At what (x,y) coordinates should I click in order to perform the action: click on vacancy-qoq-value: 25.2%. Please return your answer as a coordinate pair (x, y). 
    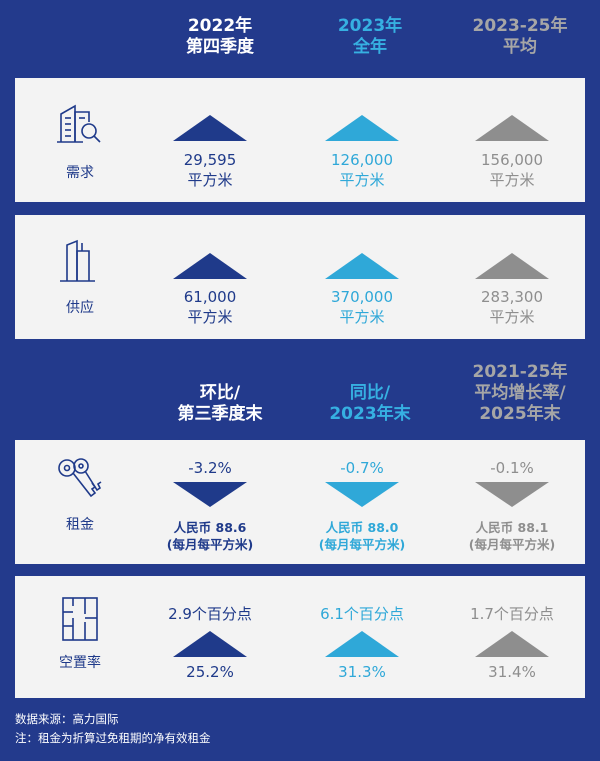
    Looking at the image, I should click on (210, 672).